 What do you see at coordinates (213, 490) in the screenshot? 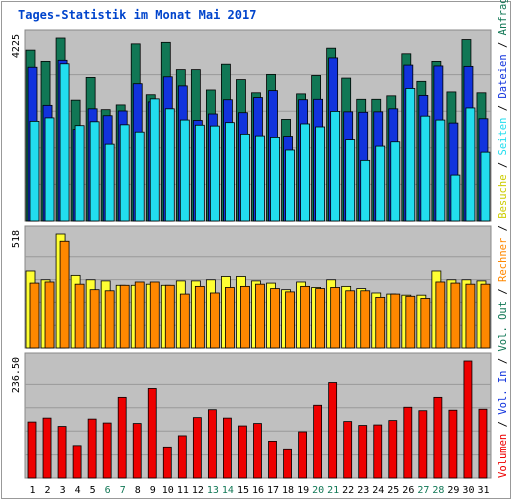
I see `x-tick-label: 13` at bounding box center [213, 490].